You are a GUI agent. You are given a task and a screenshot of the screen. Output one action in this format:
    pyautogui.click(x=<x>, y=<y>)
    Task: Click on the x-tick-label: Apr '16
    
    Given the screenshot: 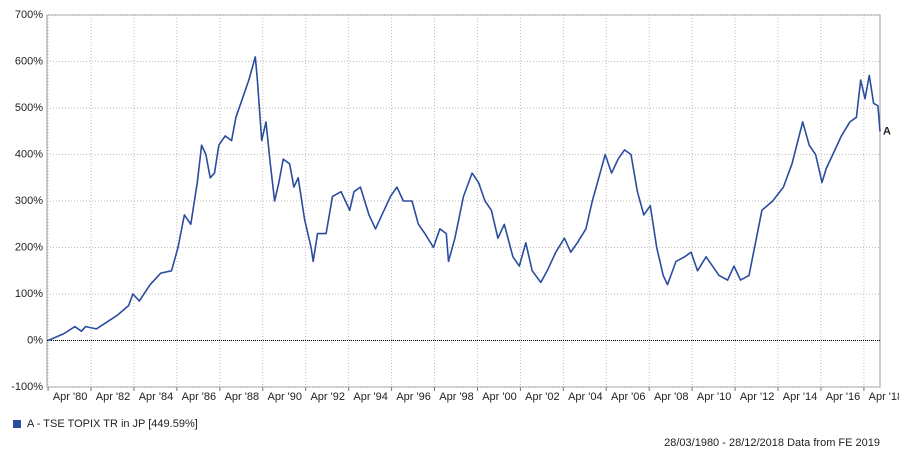 What is the action you would take?
    pyautogui.click(x=843, y=397)
    